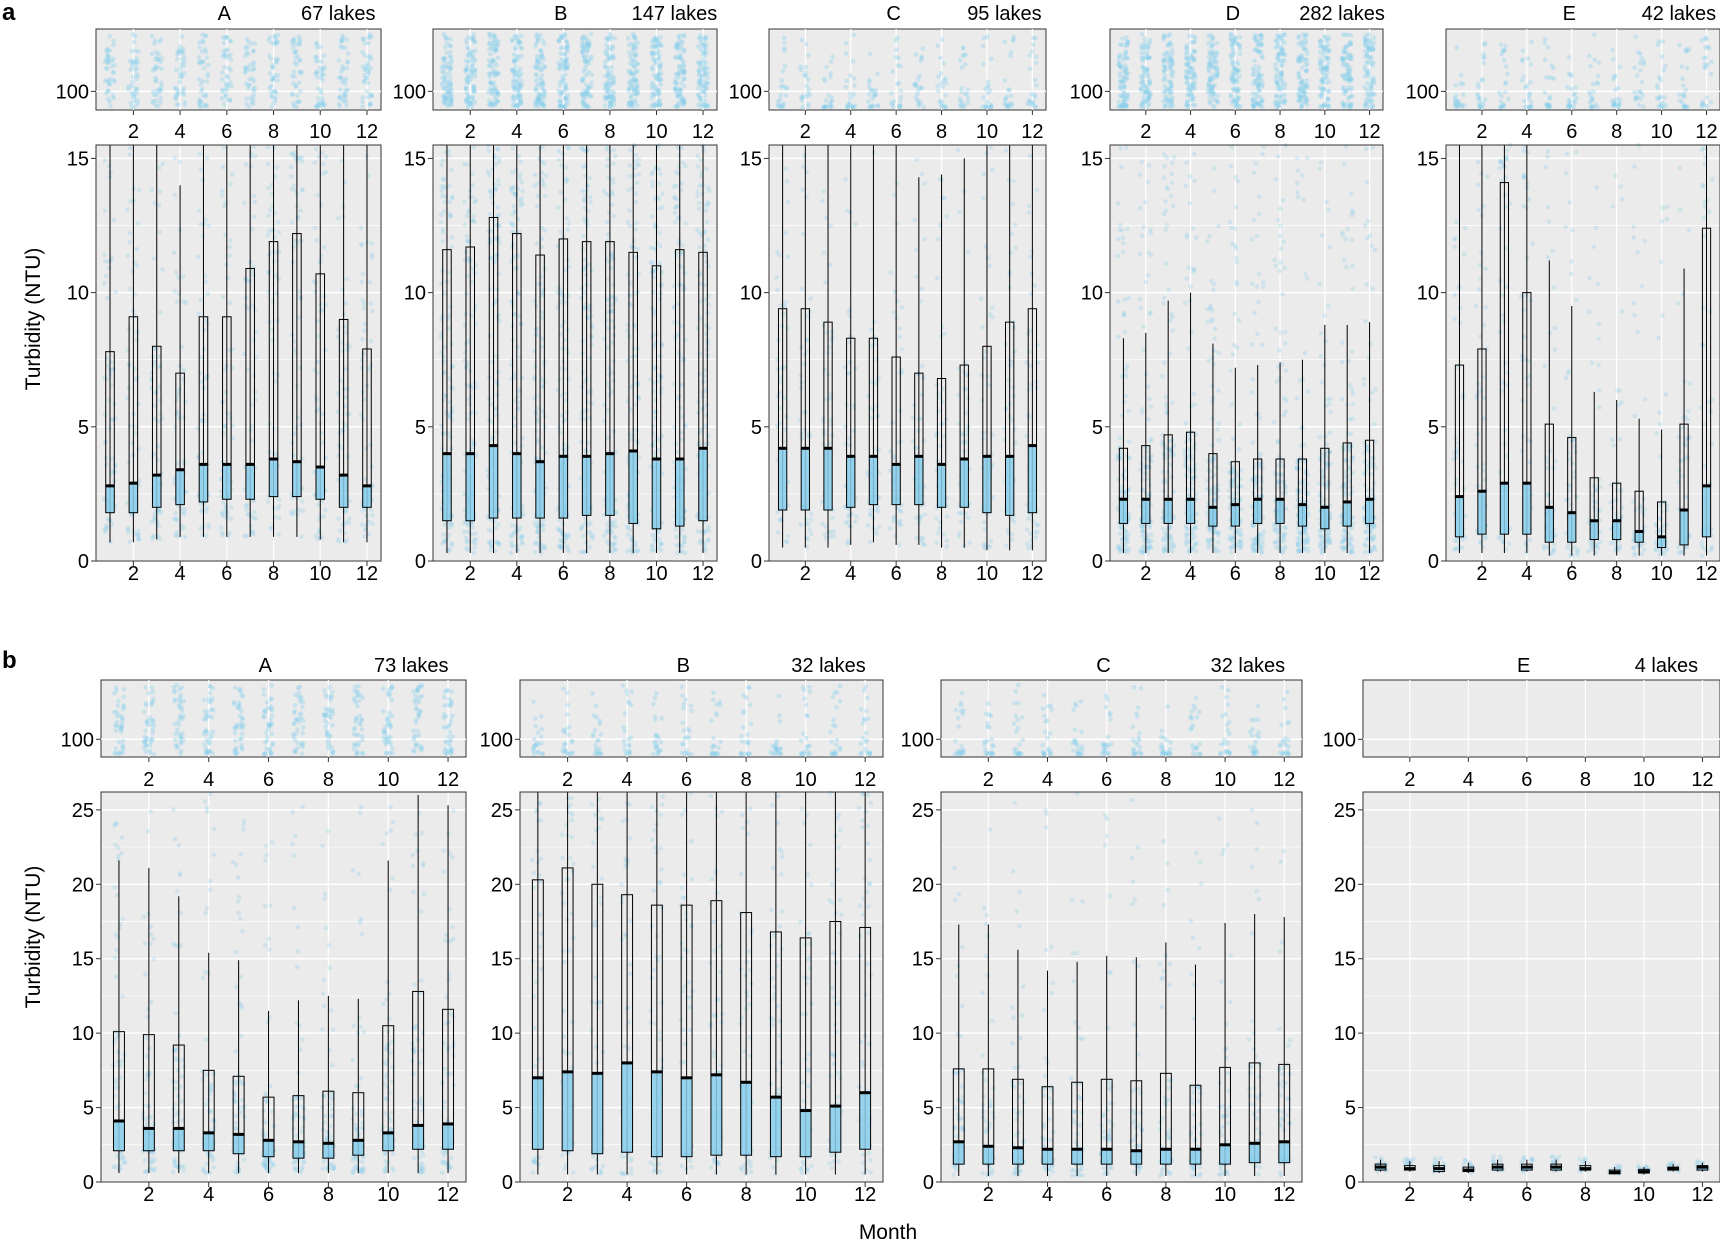  Describe the element at coordinates (320, 574) in the screenshot. I see `xtick-label: 10` at that location.